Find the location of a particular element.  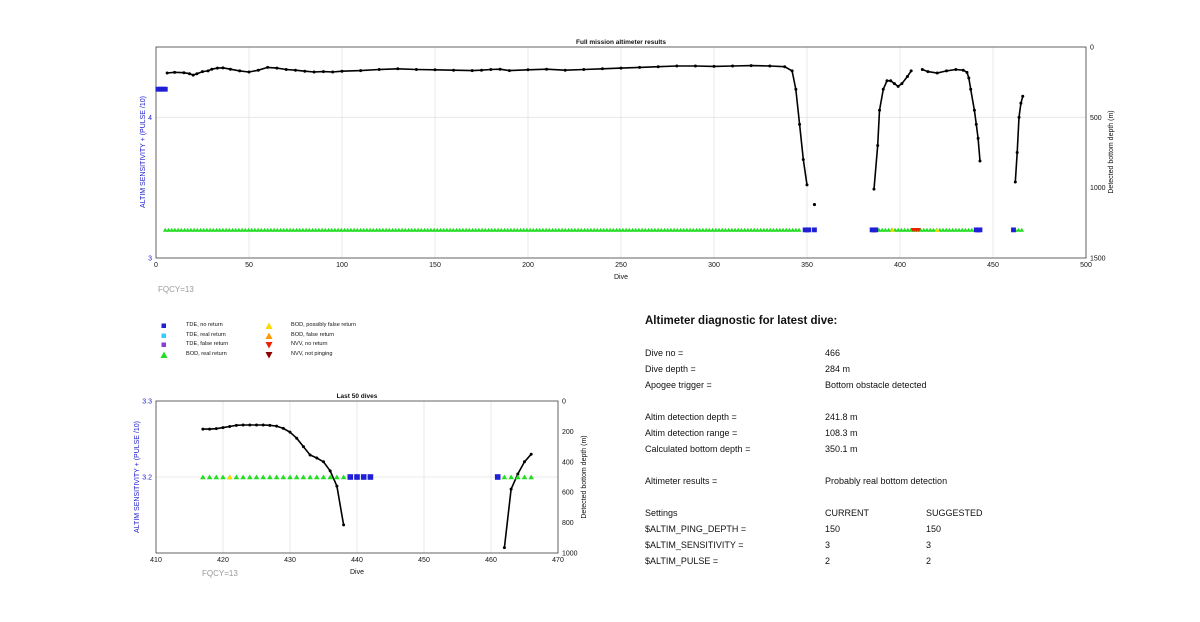

x-tick-label: 430 is located at coordinates (290, 560).